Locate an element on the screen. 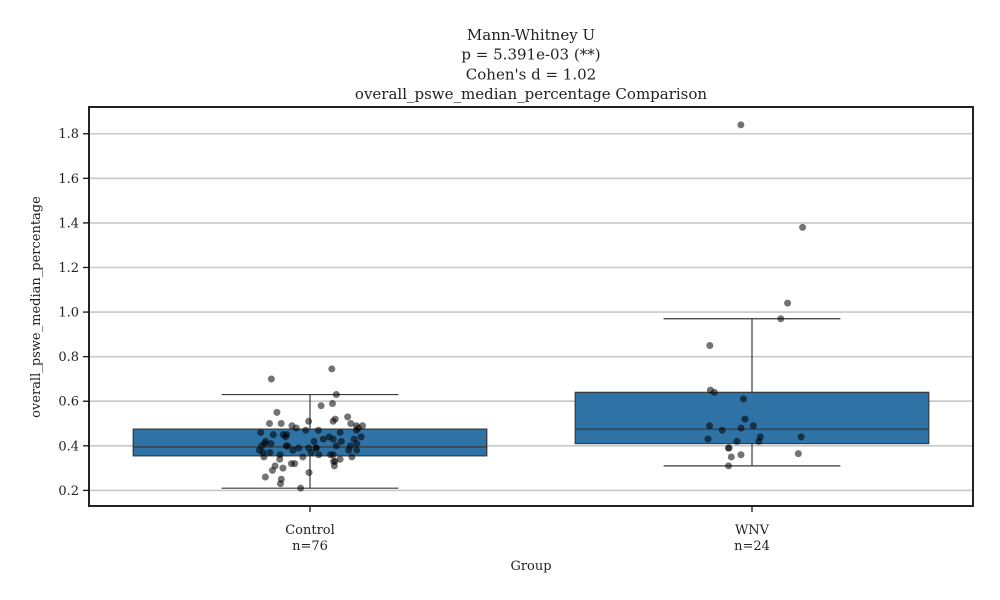  title-line: p = 5.391e-03 (**) is located at coordinates (530, 55).